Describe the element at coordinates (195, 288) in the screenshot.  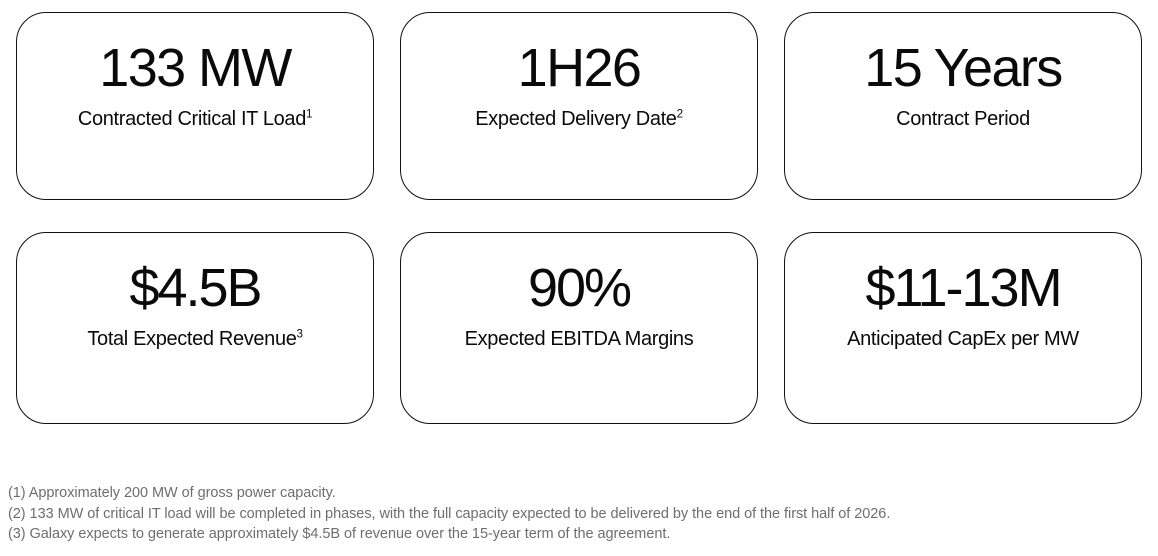
I see `stat-value: $4.5B` at that location.